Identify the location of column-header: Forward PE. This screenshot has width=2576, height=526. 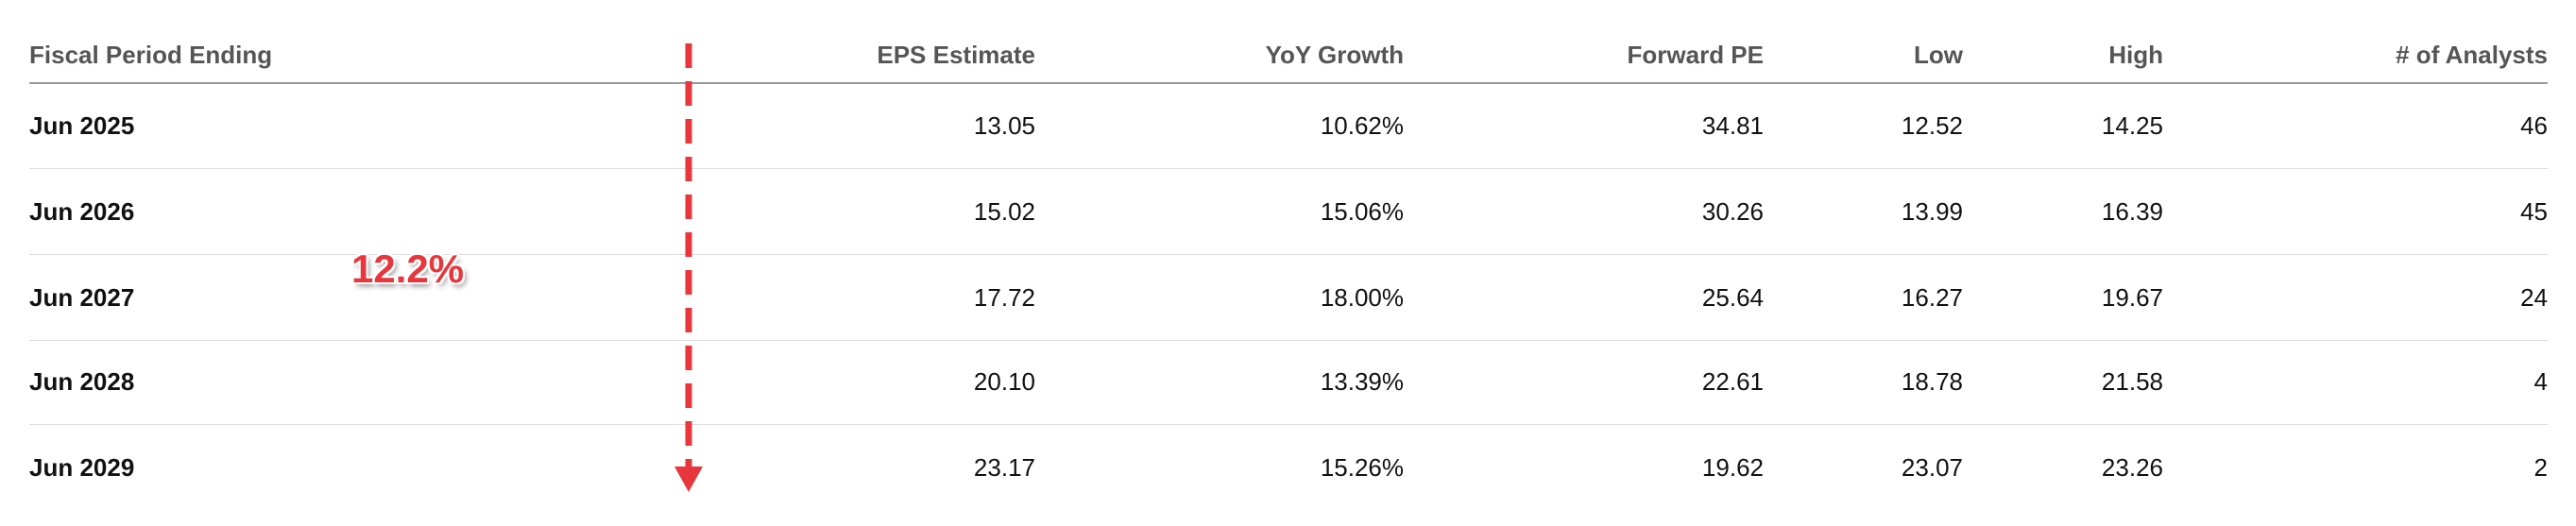
(1696, 55).